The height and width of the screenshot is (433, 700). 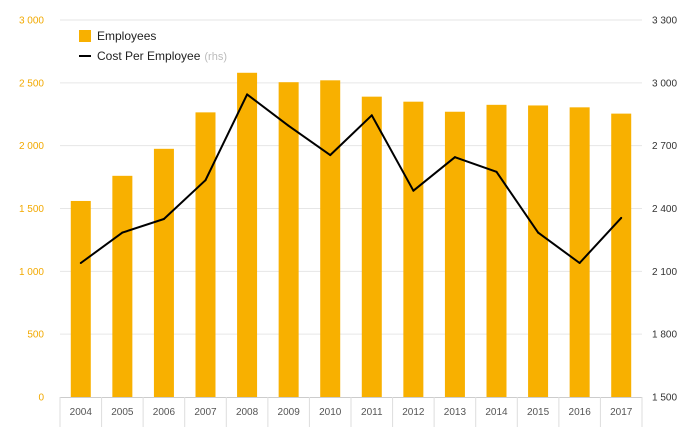 I want to click on y-right-tick-label: 3 300, so click(x=664, y=21).